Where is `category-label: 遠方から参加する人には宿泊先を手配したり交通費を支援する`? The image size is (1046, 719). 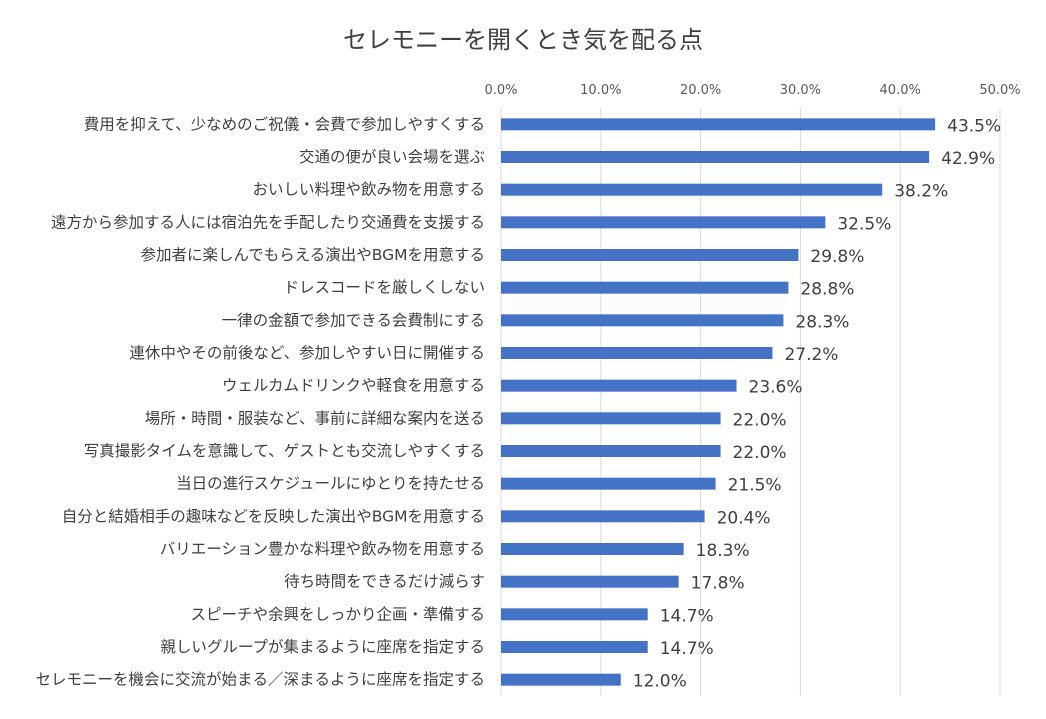
category-label: 遠方から参加する人には宿泊先を手配したり交通費を支援する is located at coordinates (268, 222).